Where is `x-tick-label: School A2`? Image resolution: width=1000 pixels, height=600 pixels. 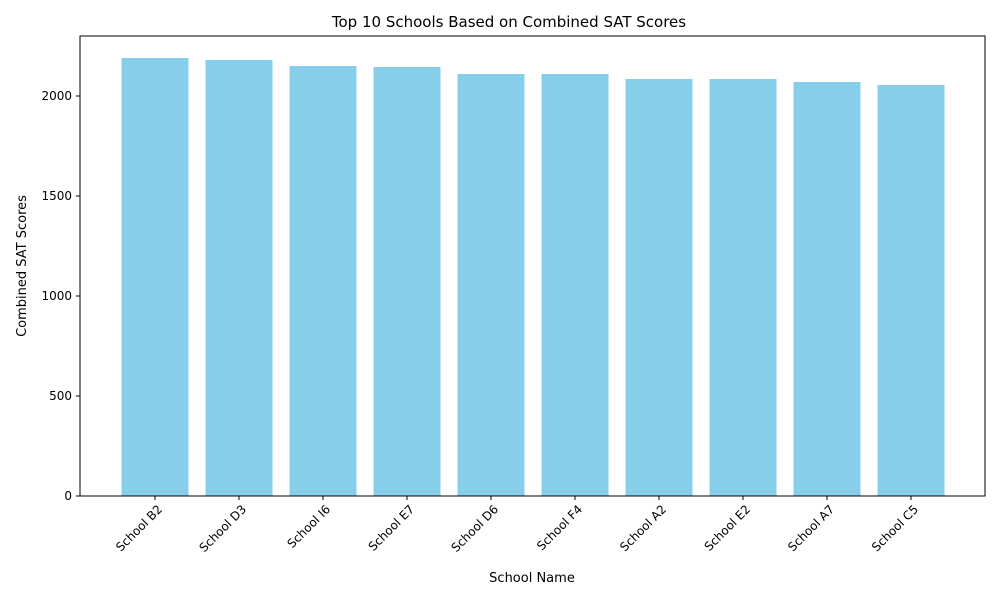 x-tick-label: School A2 is located at coordinates (643, 528).